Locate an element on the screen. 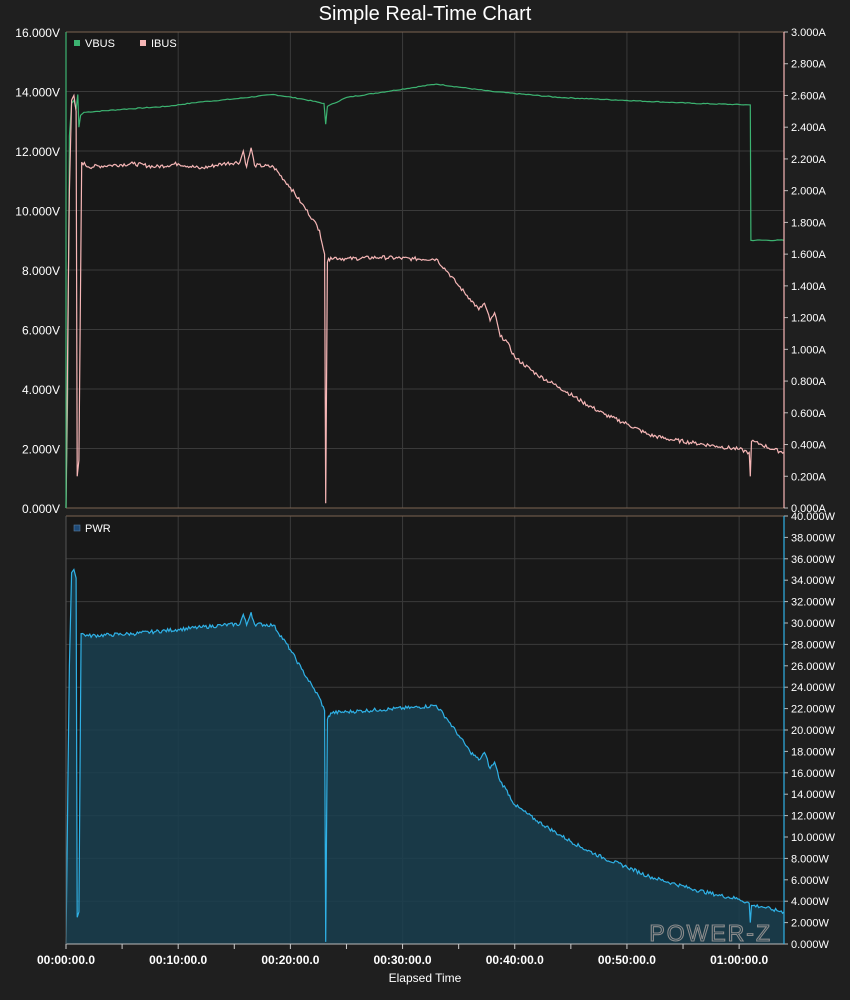 This screenshot has width=850, height=1000. right-tick-label: 36.000W is located at coordinates (813, 560).